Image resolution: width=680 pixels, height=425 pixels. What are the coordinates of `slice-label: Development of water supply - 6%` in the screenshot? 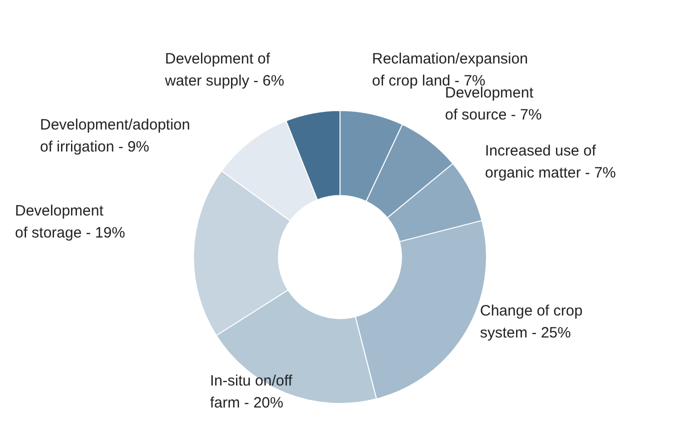 It's located at (224, 70).